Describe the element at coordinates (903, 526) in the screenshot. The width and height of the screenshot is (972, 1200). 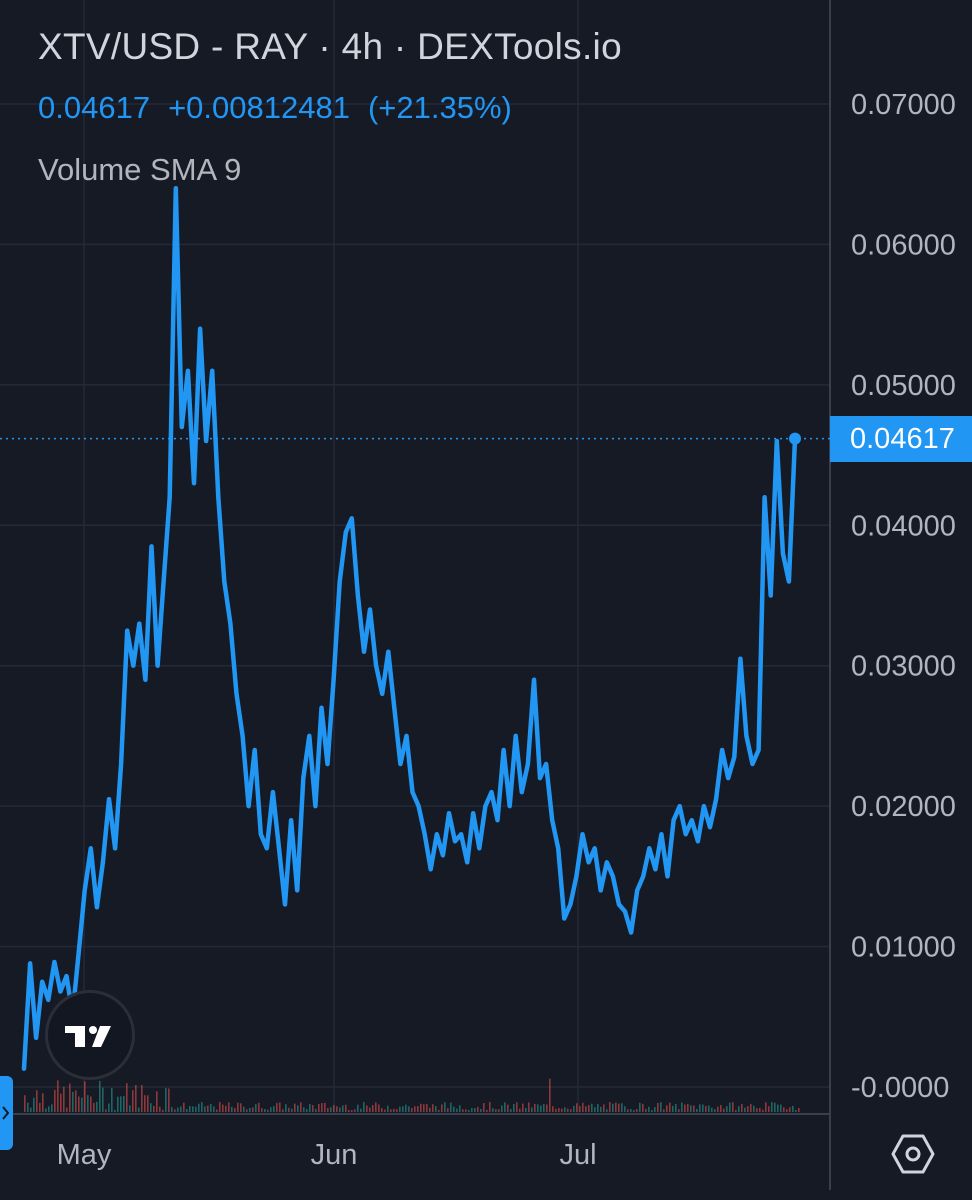
I see `price-tick-label: 0.04000` at that location.